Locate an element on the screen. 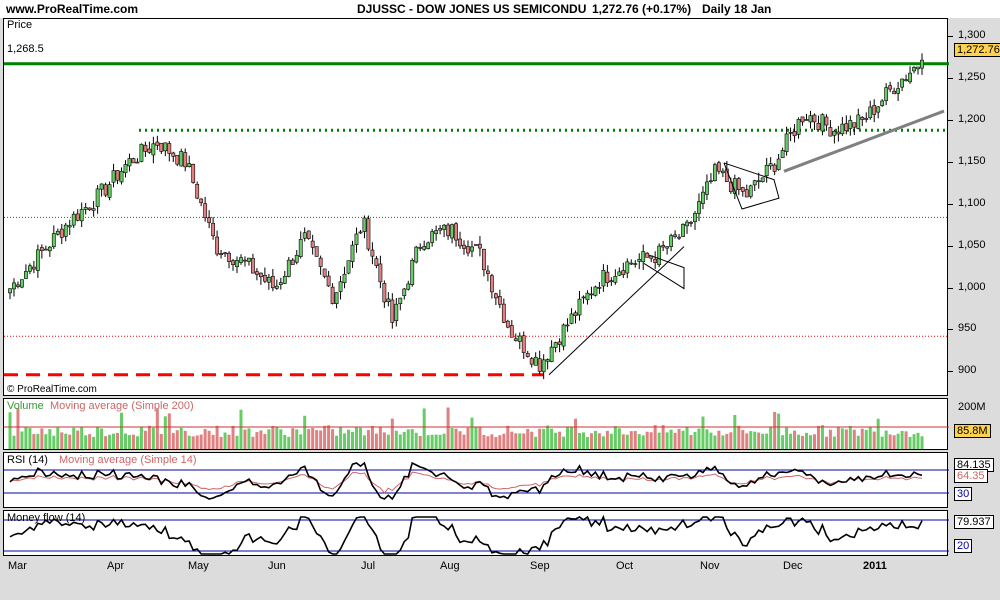 The width and height of the screenshot is (1000, 600). y-tick-label: 1,000 is located at coordinates (972, 286).